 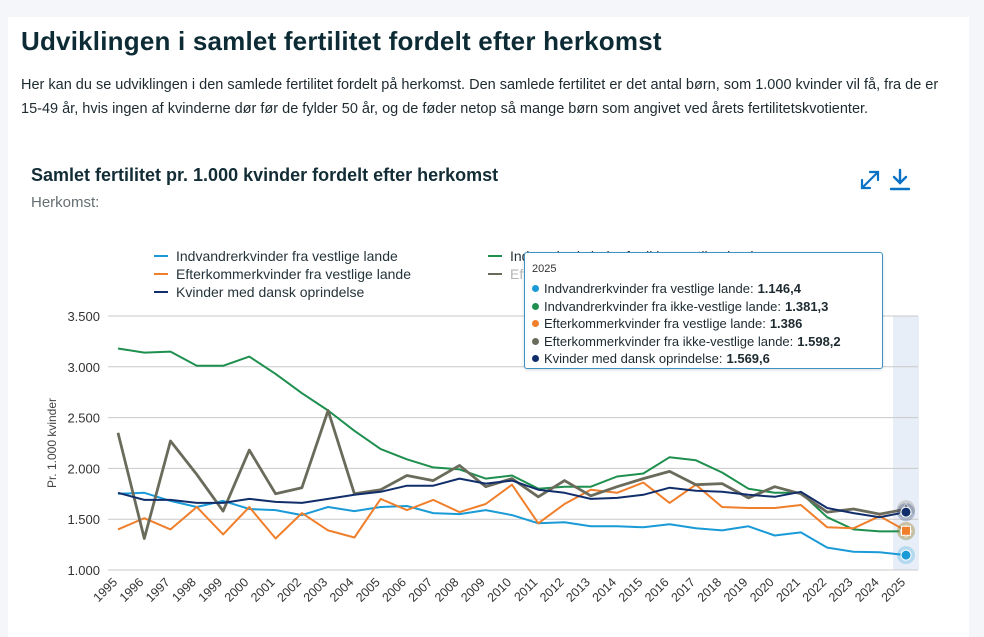 What do you see at coordinates (657, 590) in the screenshot?
I see `x-tick-label: 2016` at bounding box center [657, 590].